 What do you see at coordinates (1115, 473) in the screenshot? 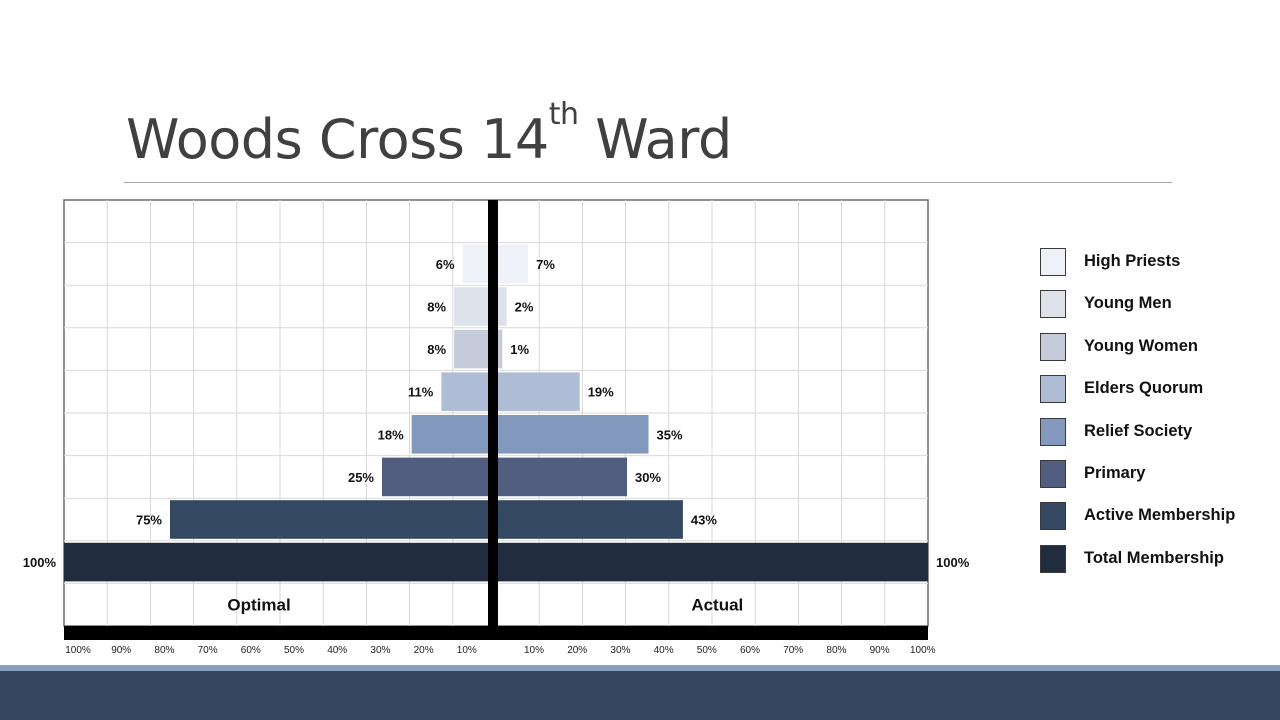
I see `legend-label: Primary` at bounding box center [1115, 473].